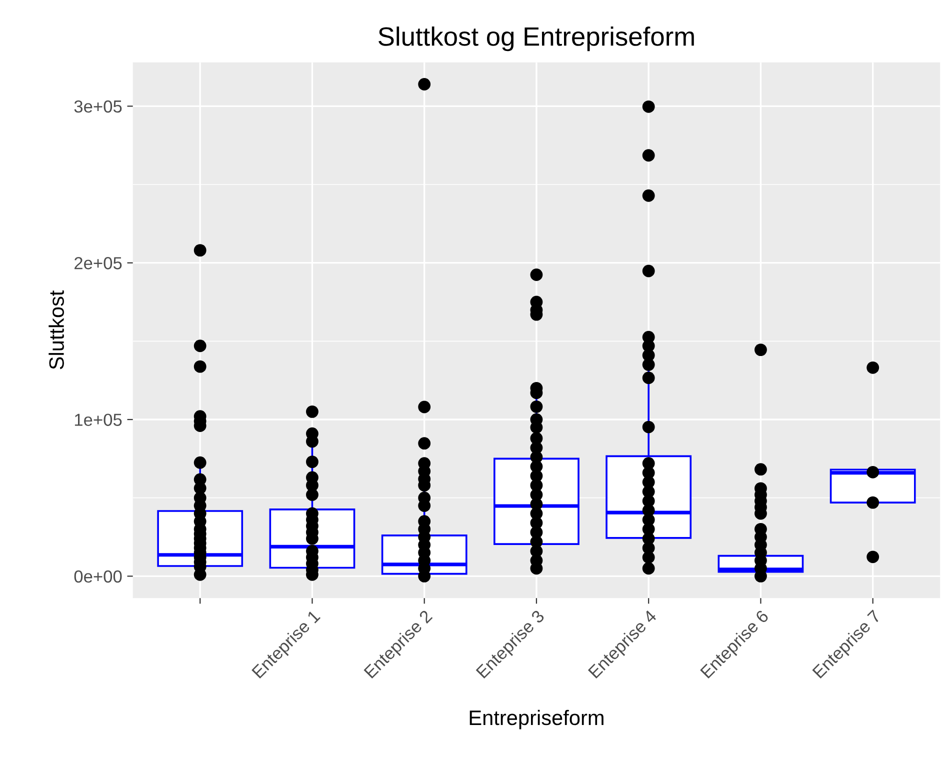 This screenshot has height=760, width=942. I want to click on y-tick-label: 1e+05, so click(98, 420).